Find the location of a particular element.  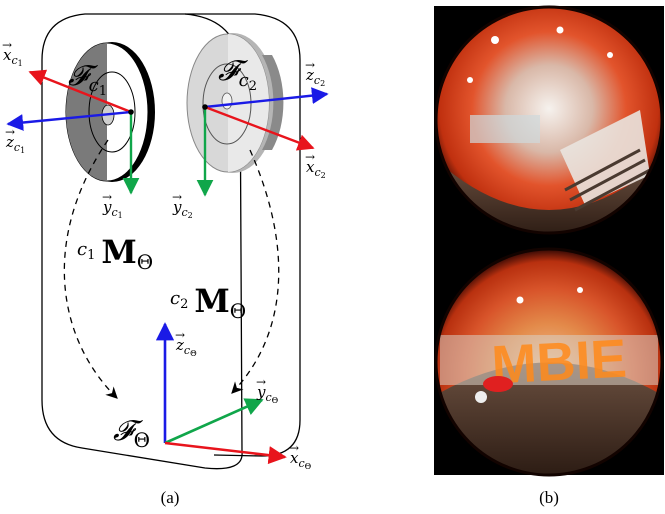

fisheye-photo-bottom: MBIE is located at coordinates (549, 362).